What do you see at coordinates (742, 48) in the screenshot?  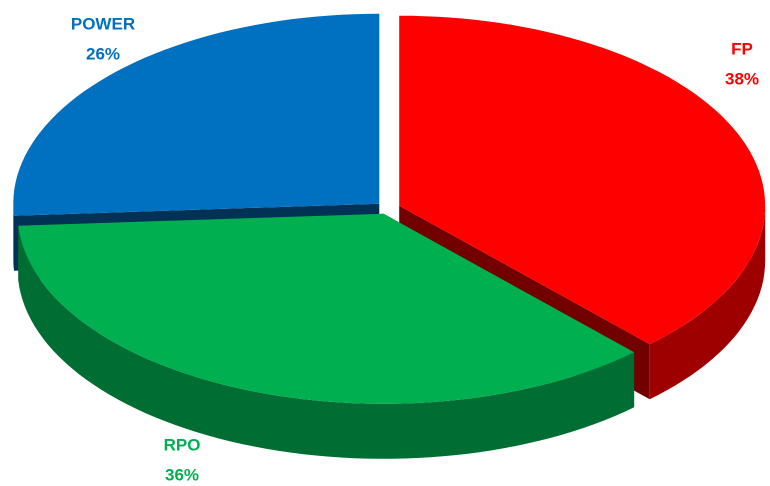 I see `category-label: FP` at bounding box center [742, 48].